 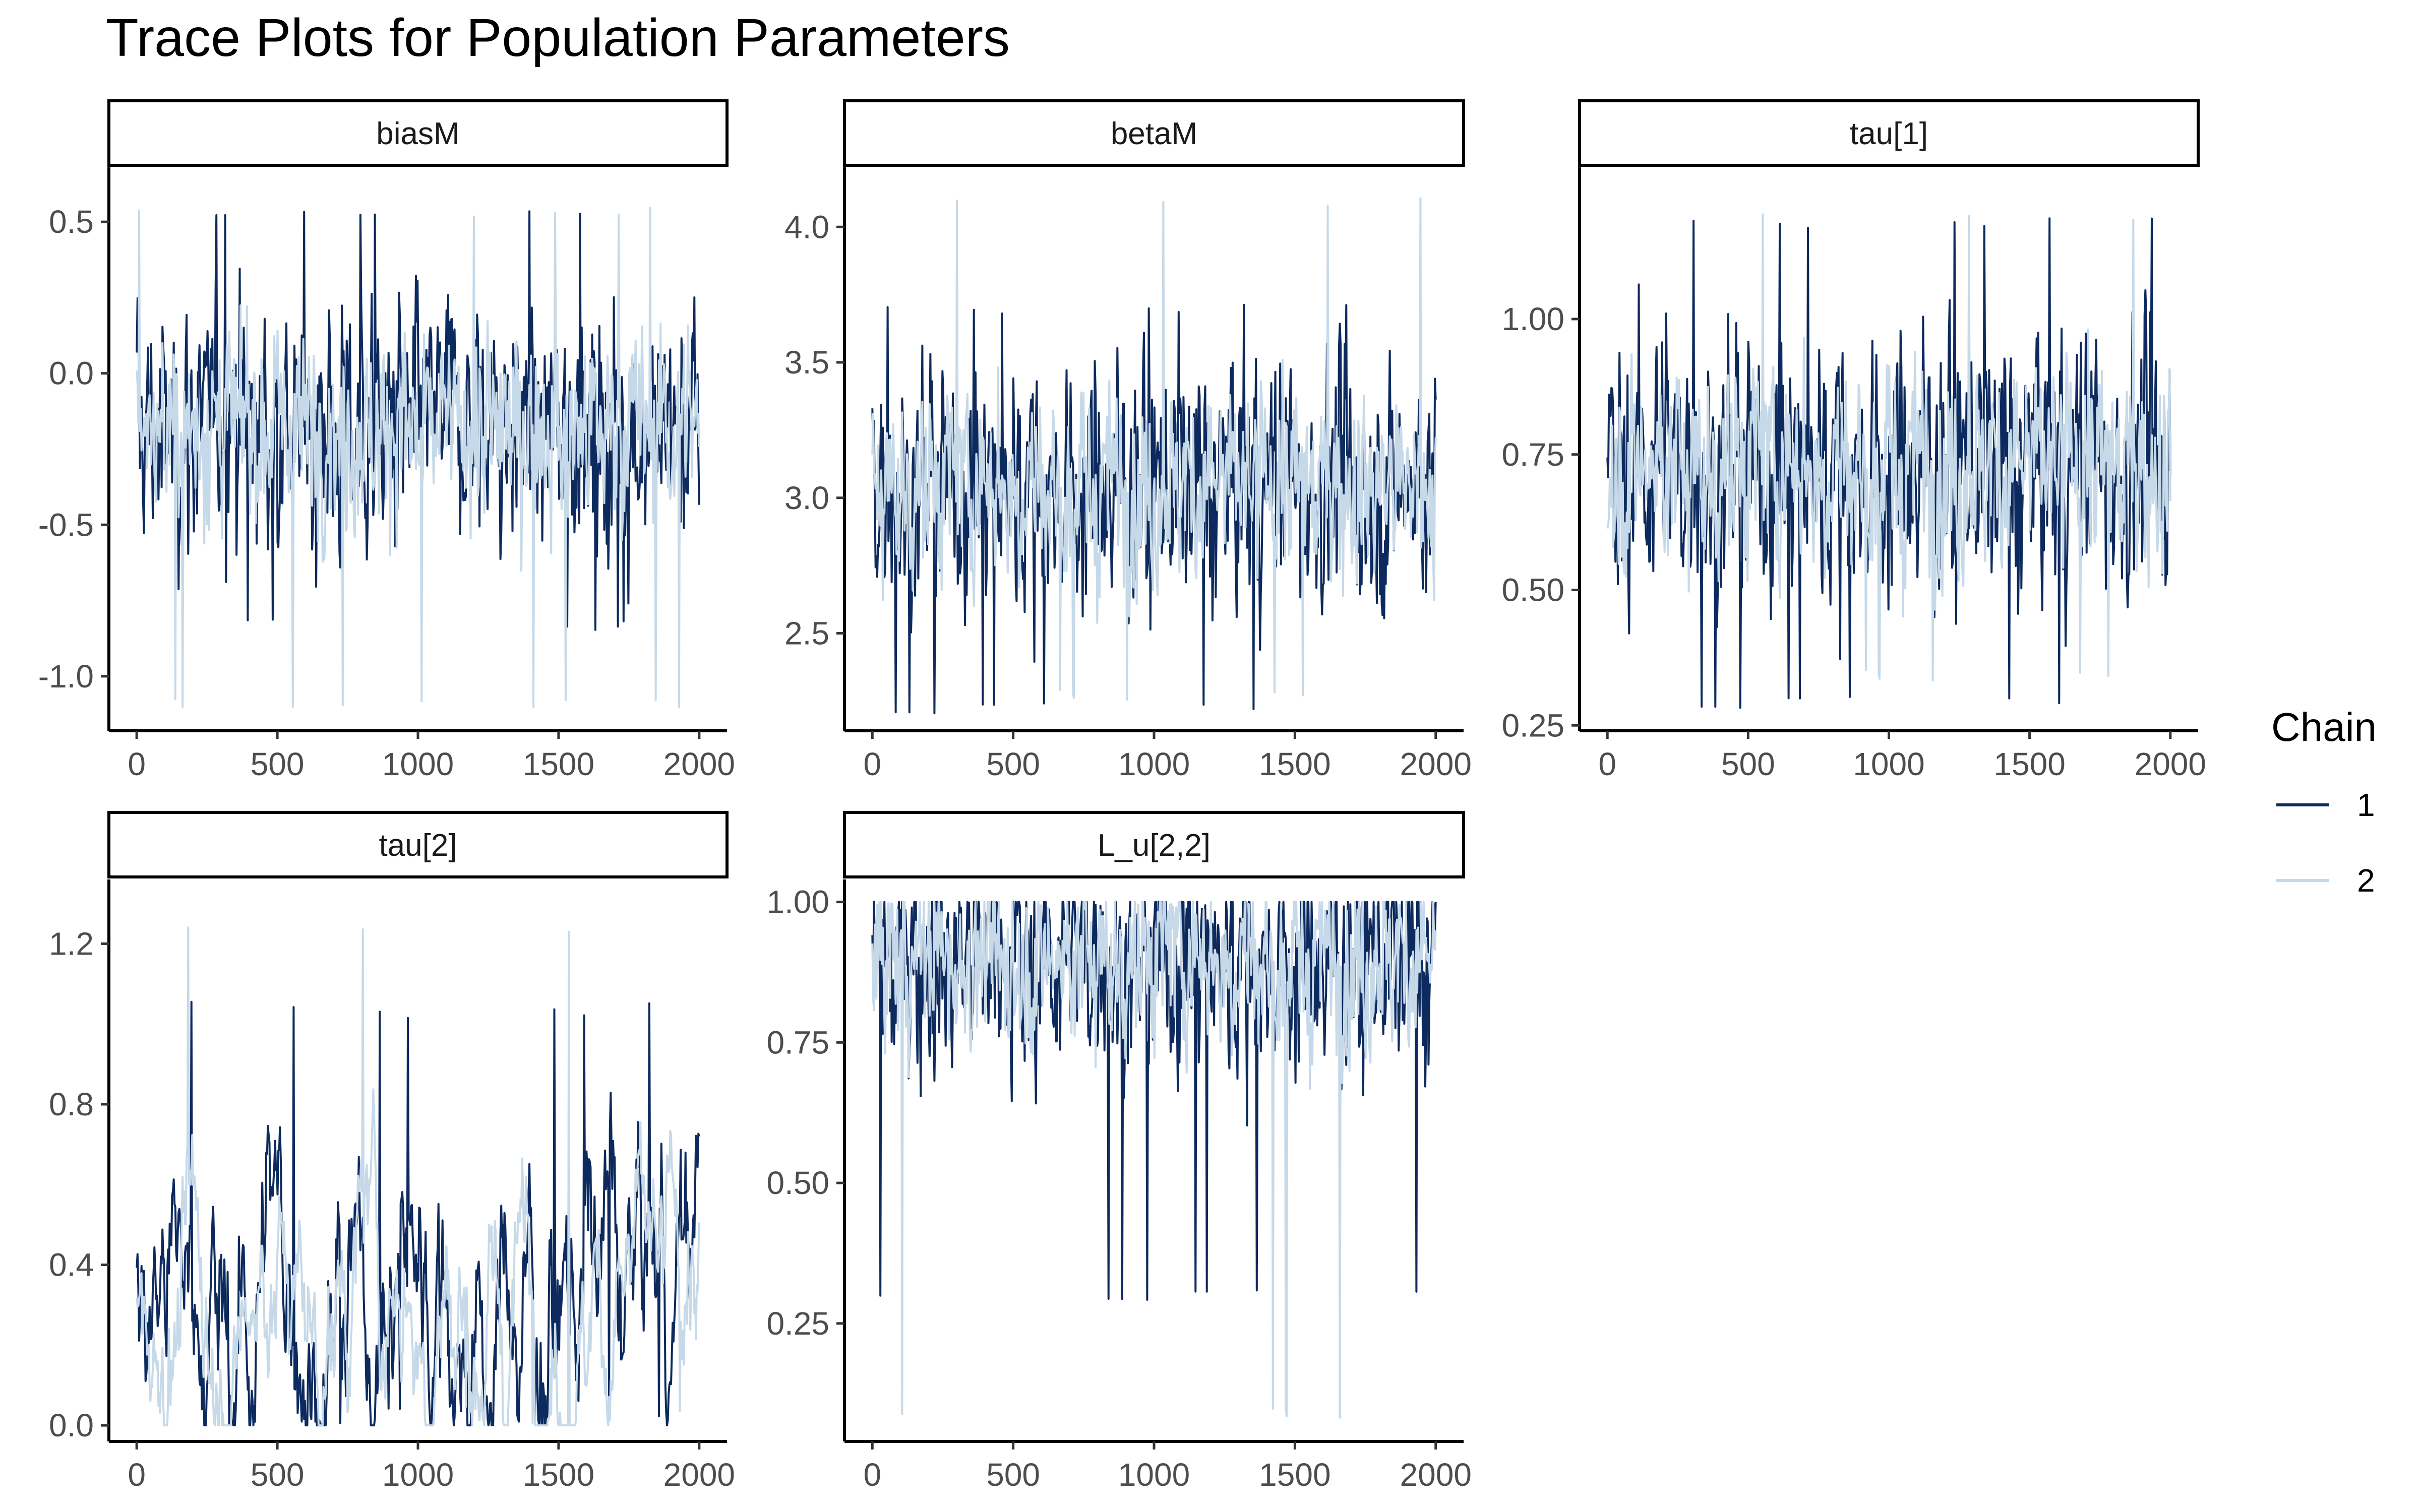 What do you see at coordinates (806, 363) in the screenshot?
I see `y-tick-label: 3.5` at bounding box center [806, 363].